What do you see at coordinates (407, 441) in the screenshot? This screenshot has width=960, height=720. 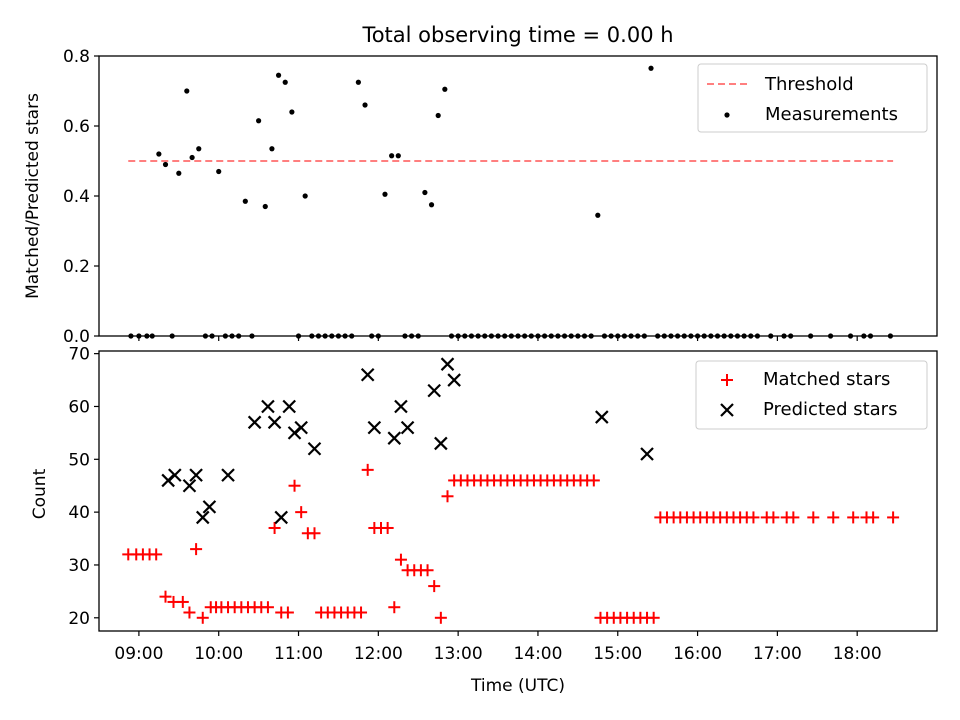 I see `predicted-stars-points` at bounding box center [407, 441].